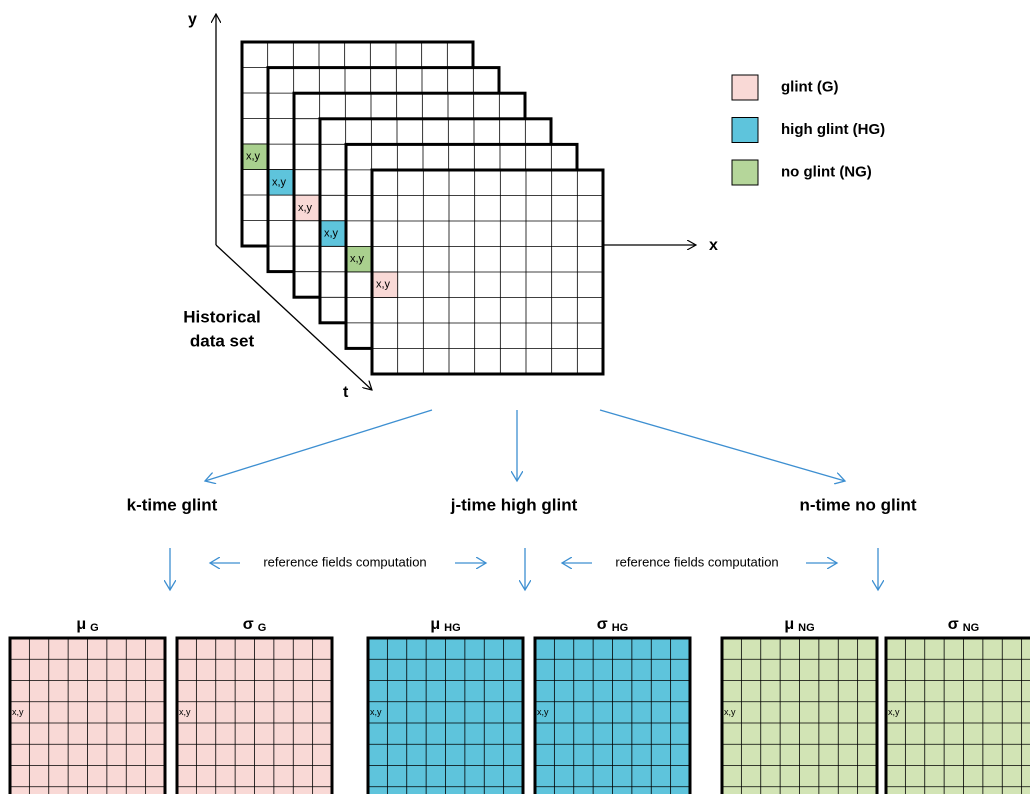 Image resolution: width=1030 pixels, height=794 pixels. What do you see at coordinates (172, 504) in the screenshot?
I see `branch-title: k-time glint` at bounding box center [172, 504].